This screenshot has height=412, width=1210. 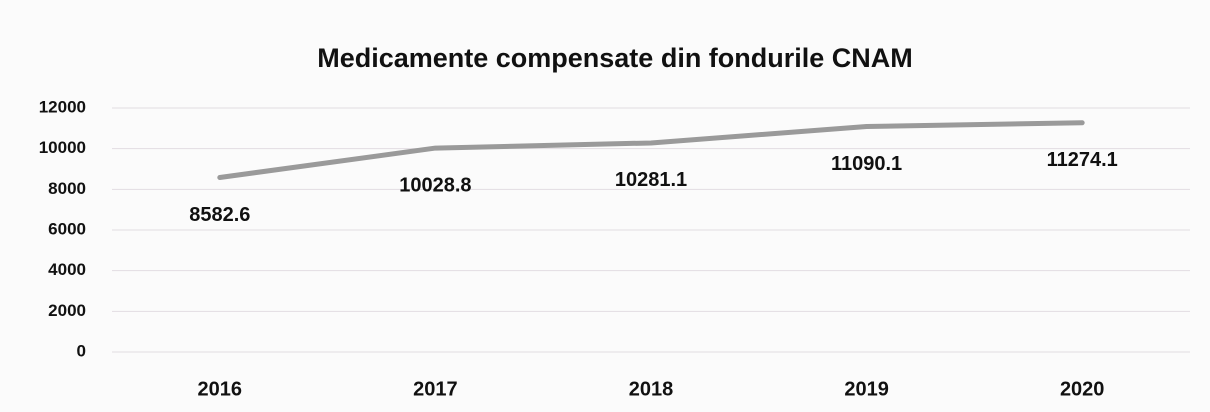 I want to click on x-tick-label: 2017, so click(x=435, y=389).